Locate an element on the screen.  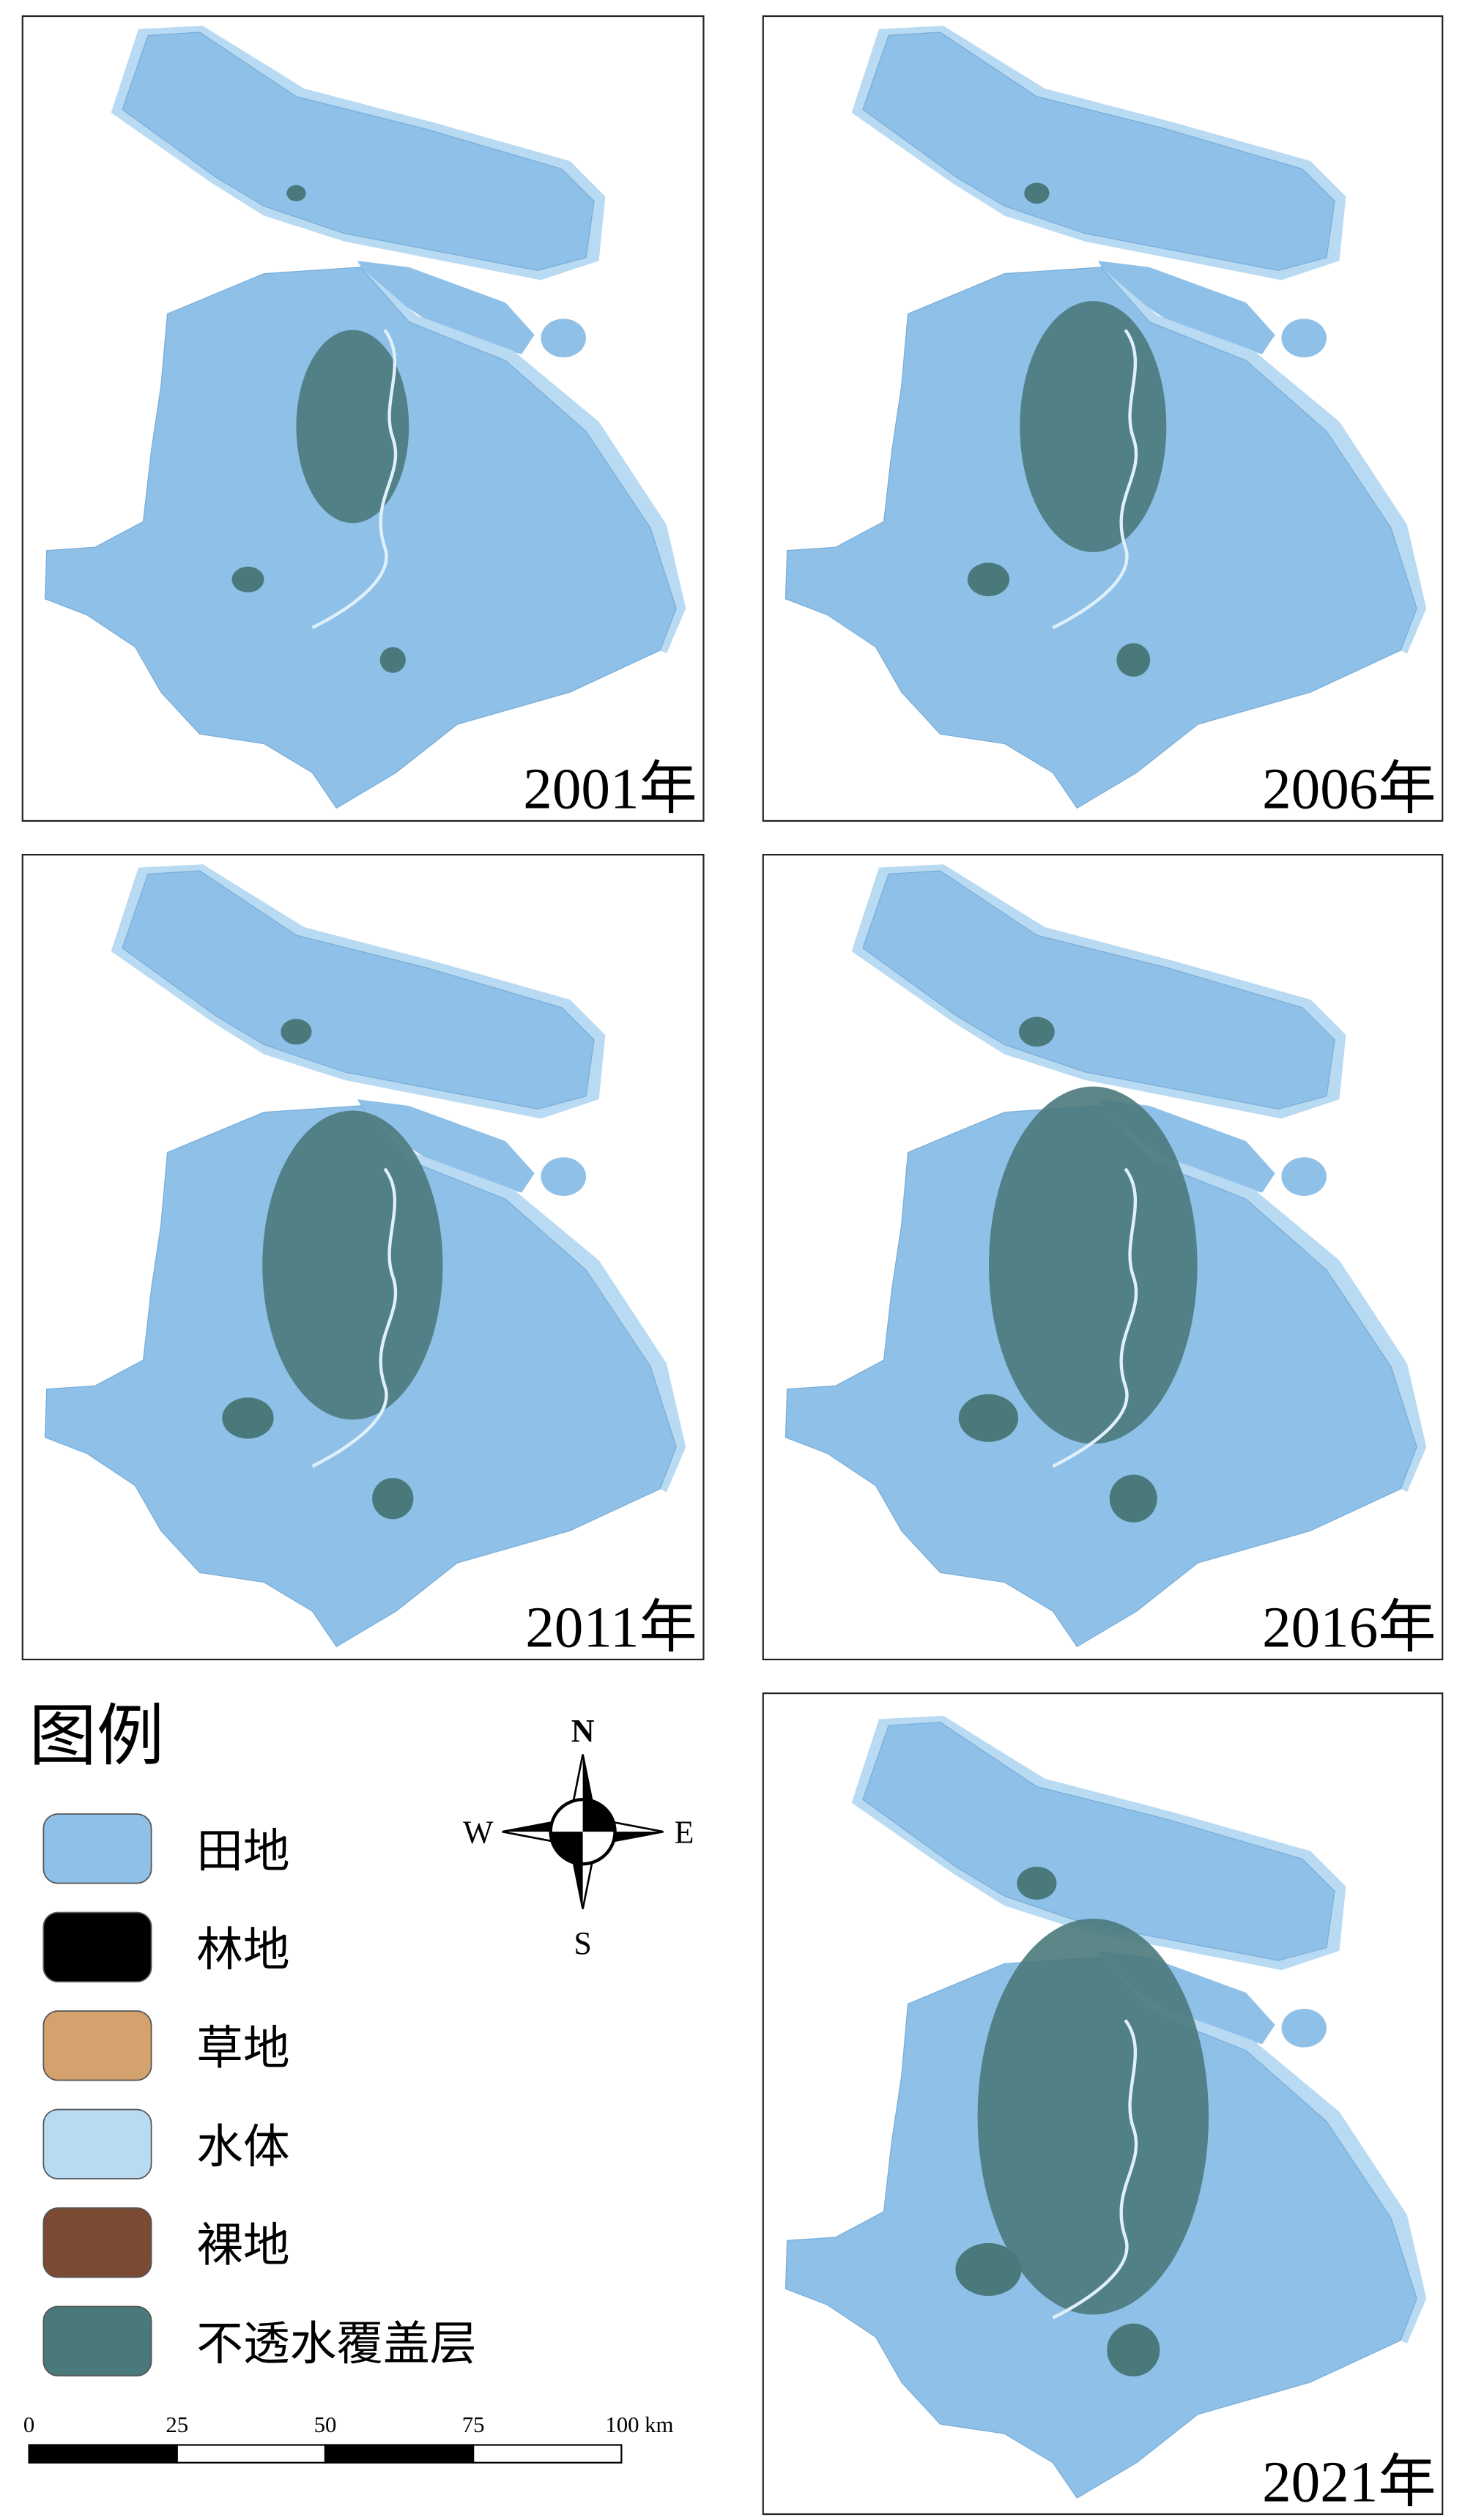
year-label: 2016年 is located at coordinates (1349, 1627).